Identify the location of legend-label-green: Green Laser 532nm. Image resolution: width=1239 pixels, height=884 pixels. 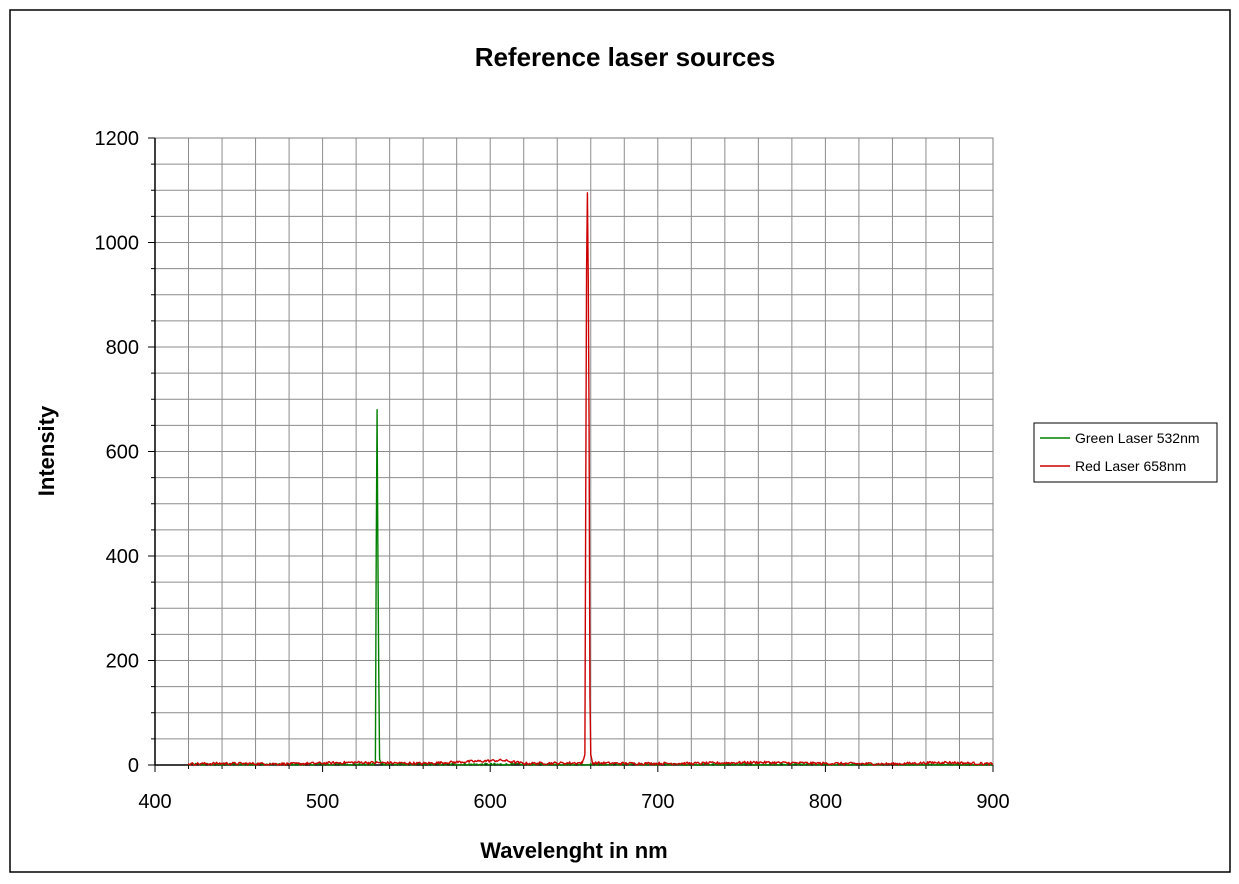
(1137, 438).